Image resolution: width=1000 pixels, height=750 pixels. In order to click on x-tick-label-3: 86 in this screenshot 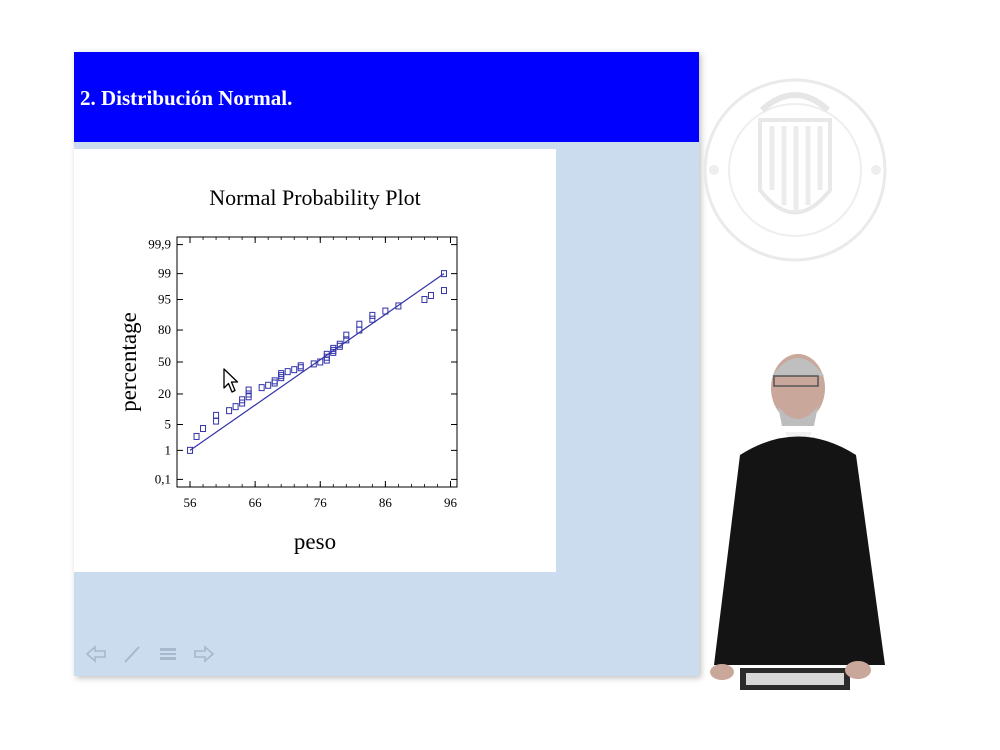, I will do `click(386, 502)`.